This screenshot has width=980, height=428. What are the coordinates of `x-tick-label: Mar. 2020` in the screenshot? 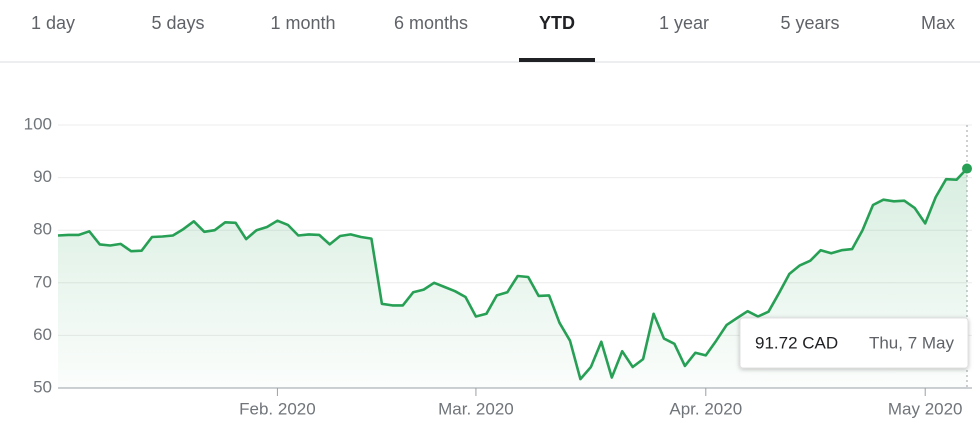 It's located at (476, 408).